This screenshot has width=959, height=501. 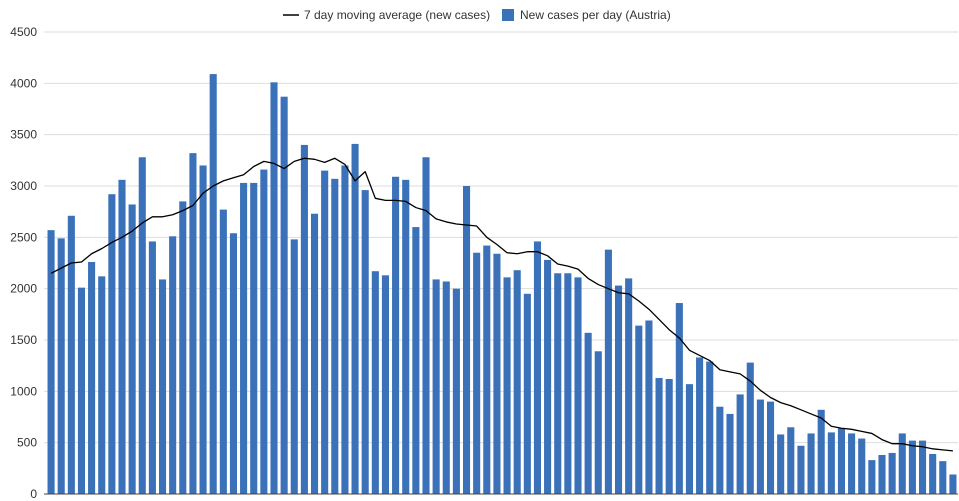 I want to click on y-tick-label: 1000, so click(x=23, y=391).